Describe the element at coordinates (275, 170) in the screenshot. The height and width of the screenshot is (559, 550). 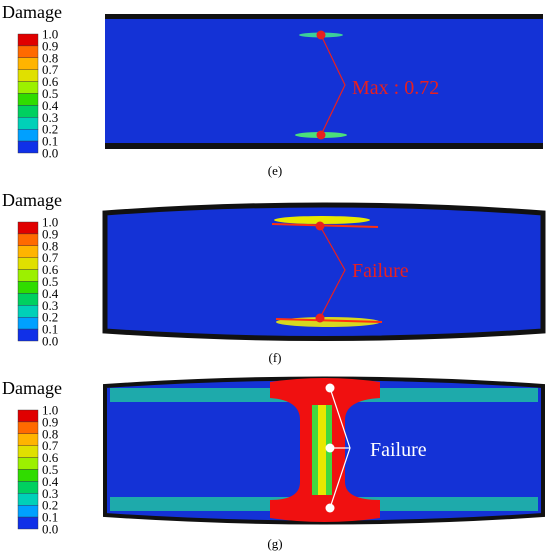
I see `caption: (e)` at that location.